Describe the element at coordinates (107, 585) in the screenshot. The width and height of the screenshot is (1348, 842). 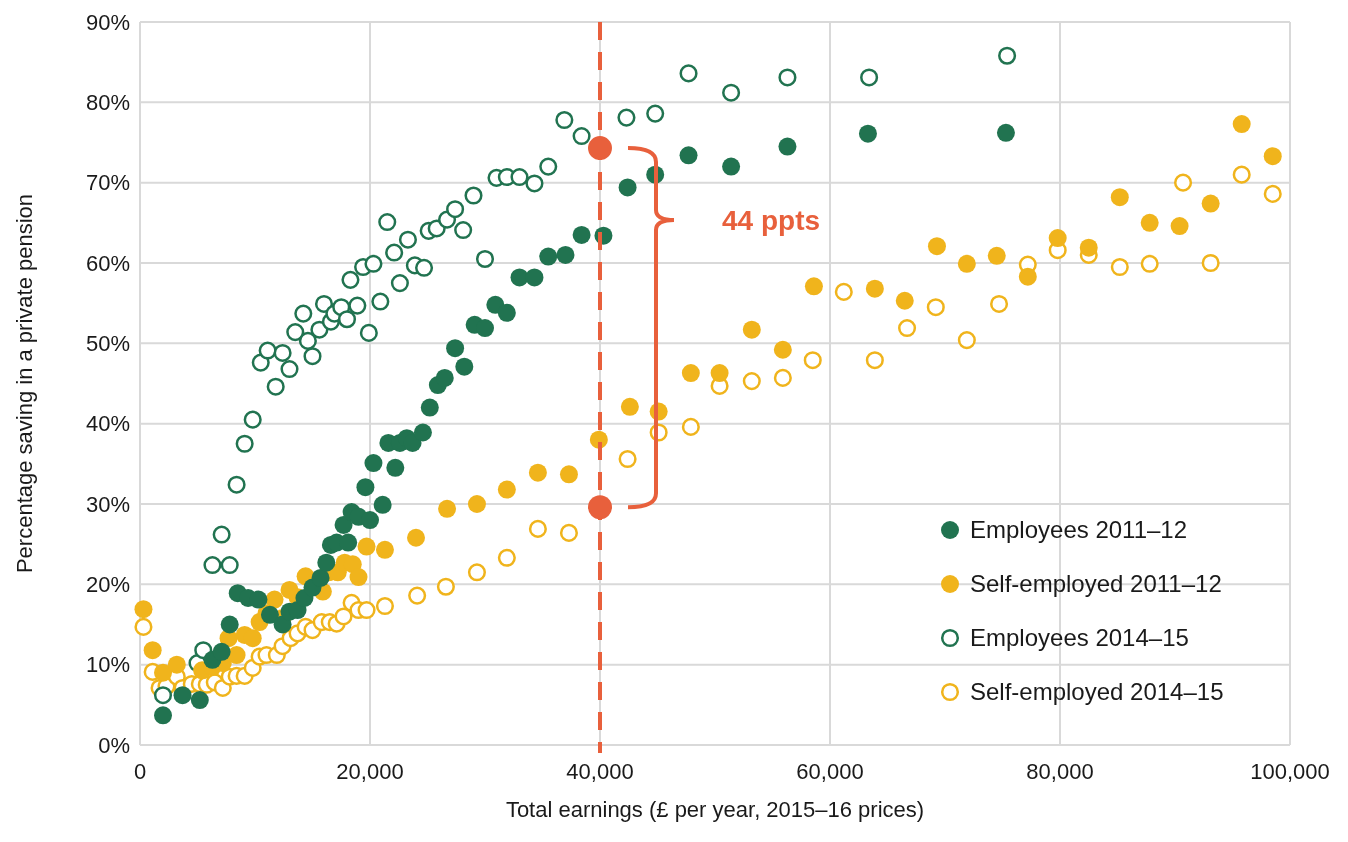
I see `y-tick-label: 20%` at that location.